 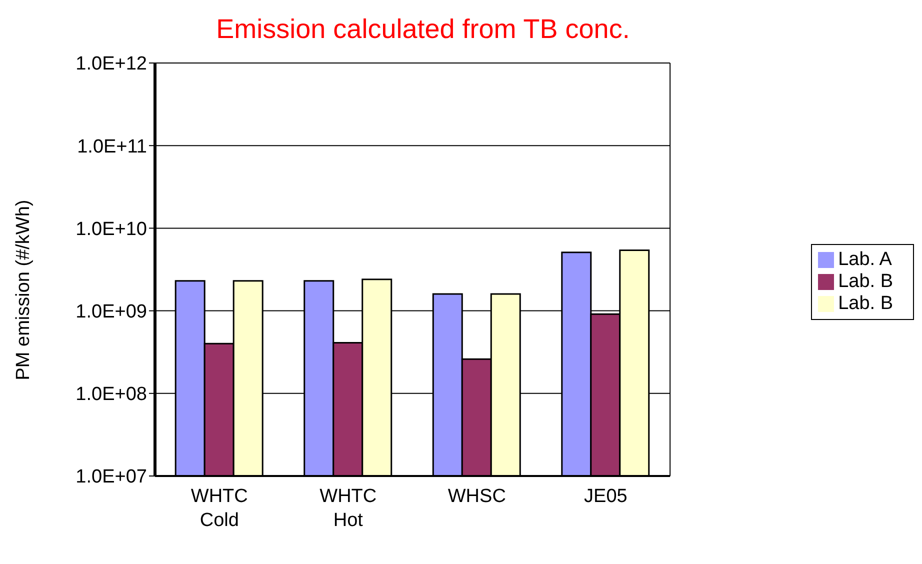 What do you see at coordinates (219, 508) in the screenshot?
I see `x-tick-label: WHTC Cold` at bounding box center [219, 508].